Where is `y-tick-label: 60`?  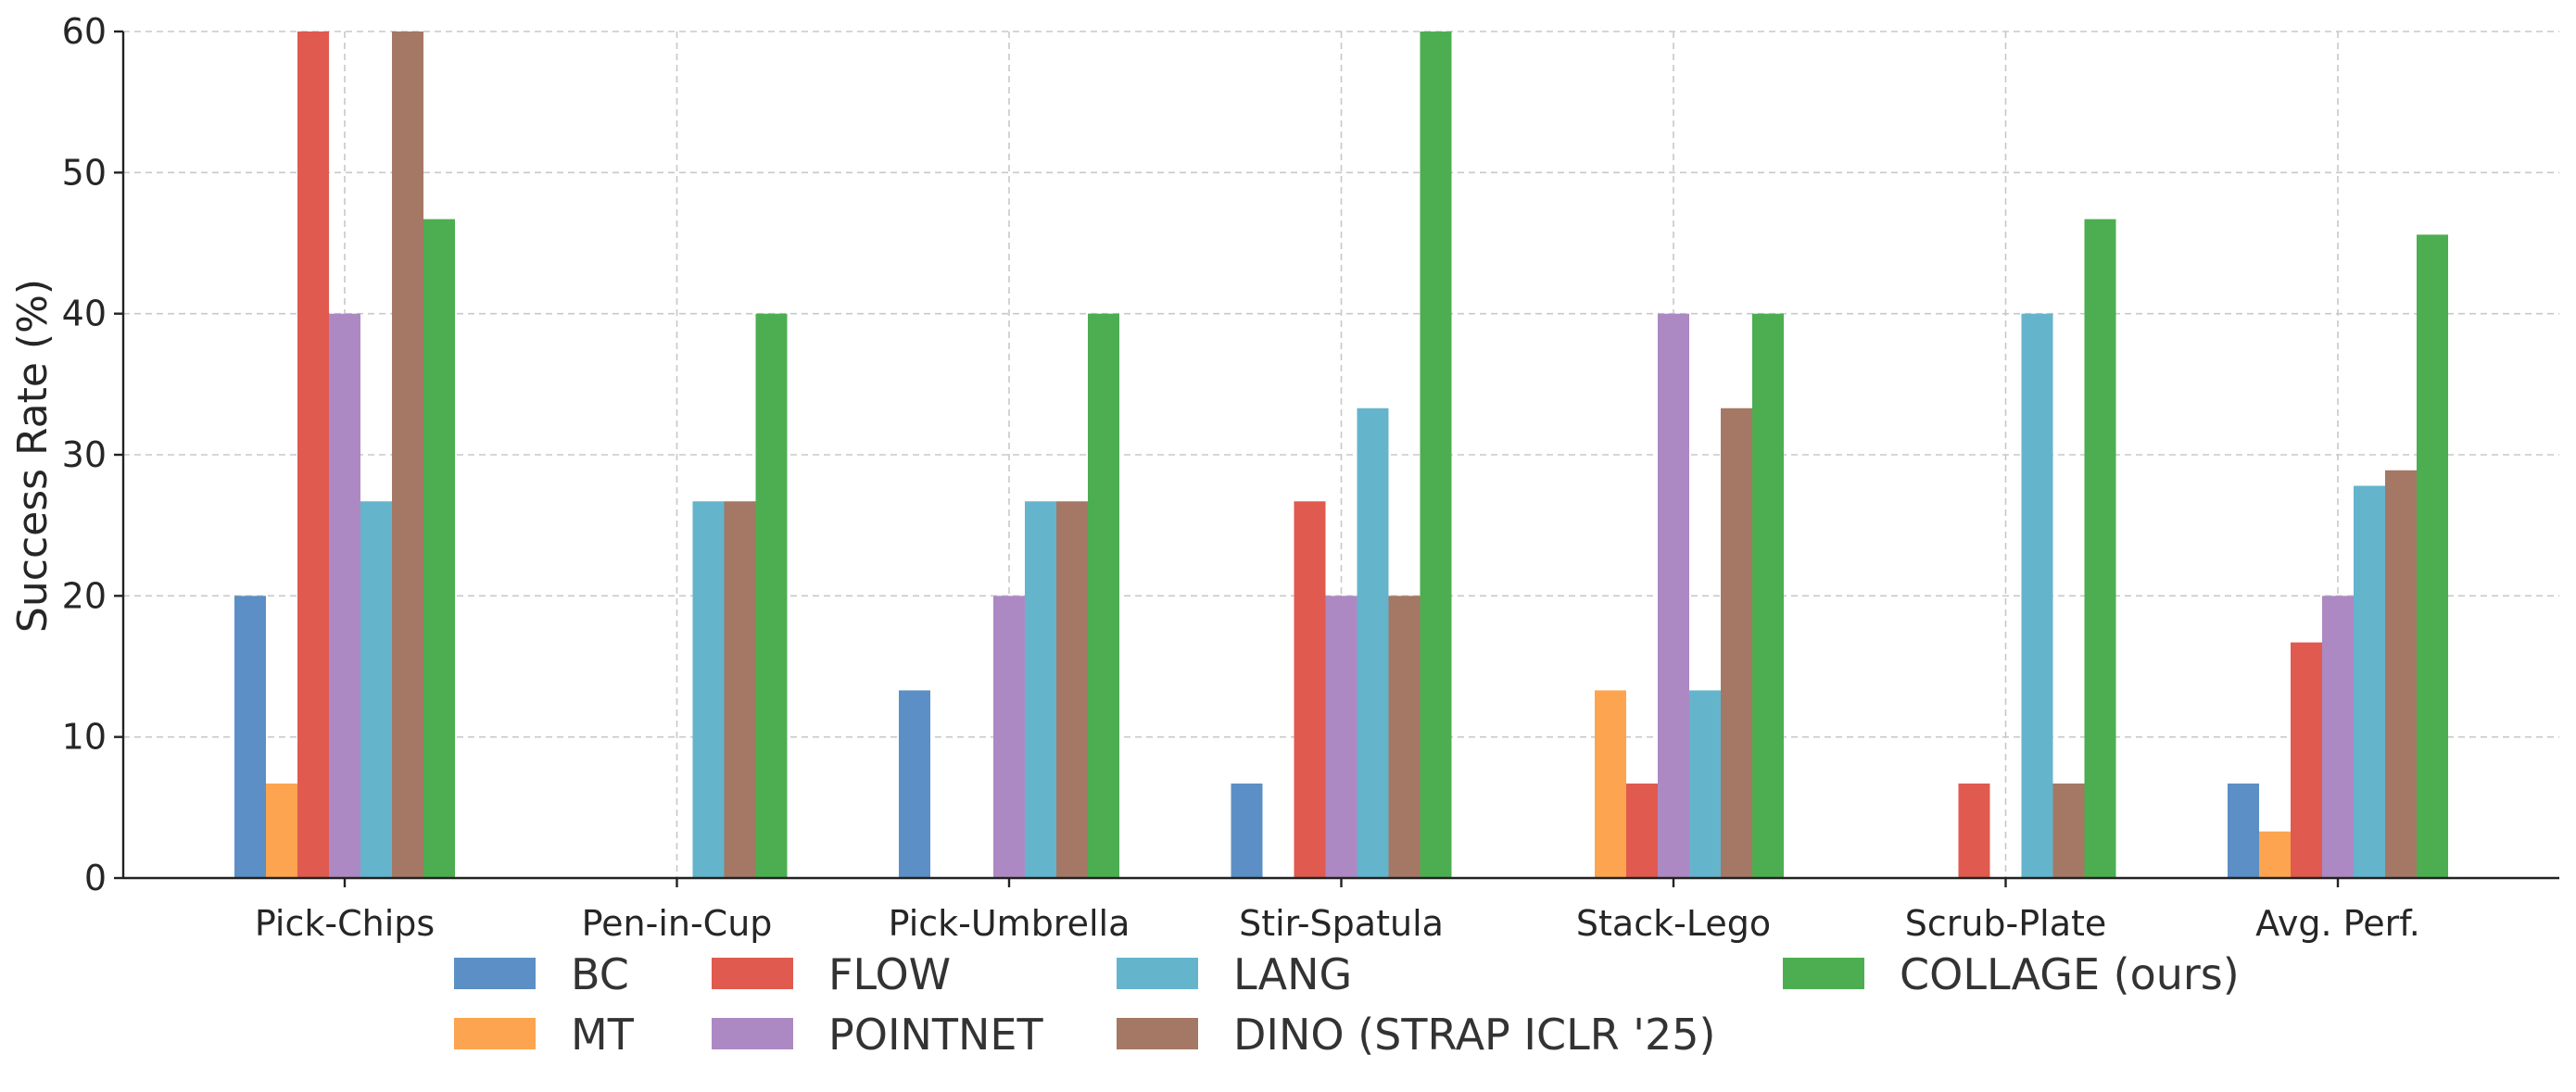
y-tick-label: 60 is located at coordinates (84, 31).